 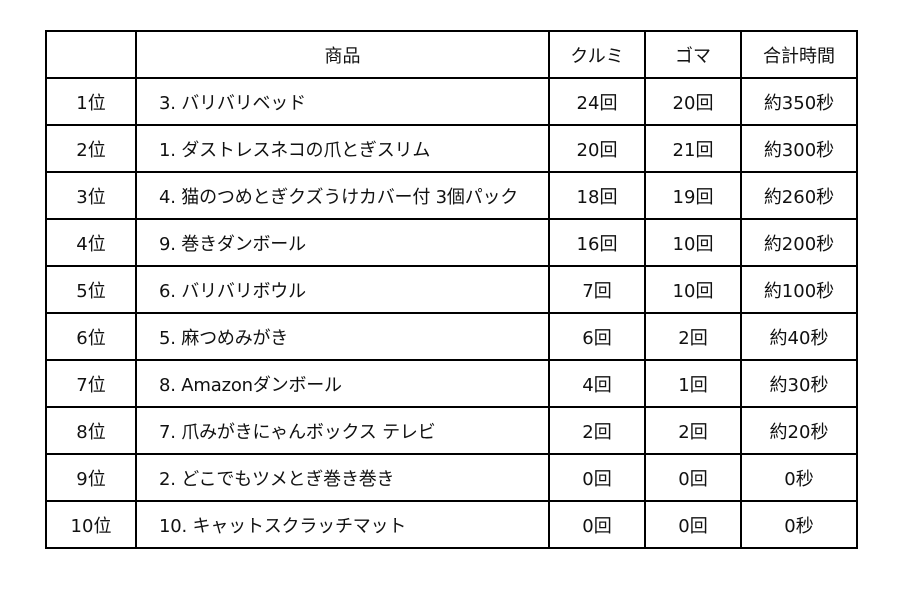 What do you see at coordinates (799, 242) in the screenshot?
I see `total-time-cell: 約200秒` at bounding box center [799, 242].